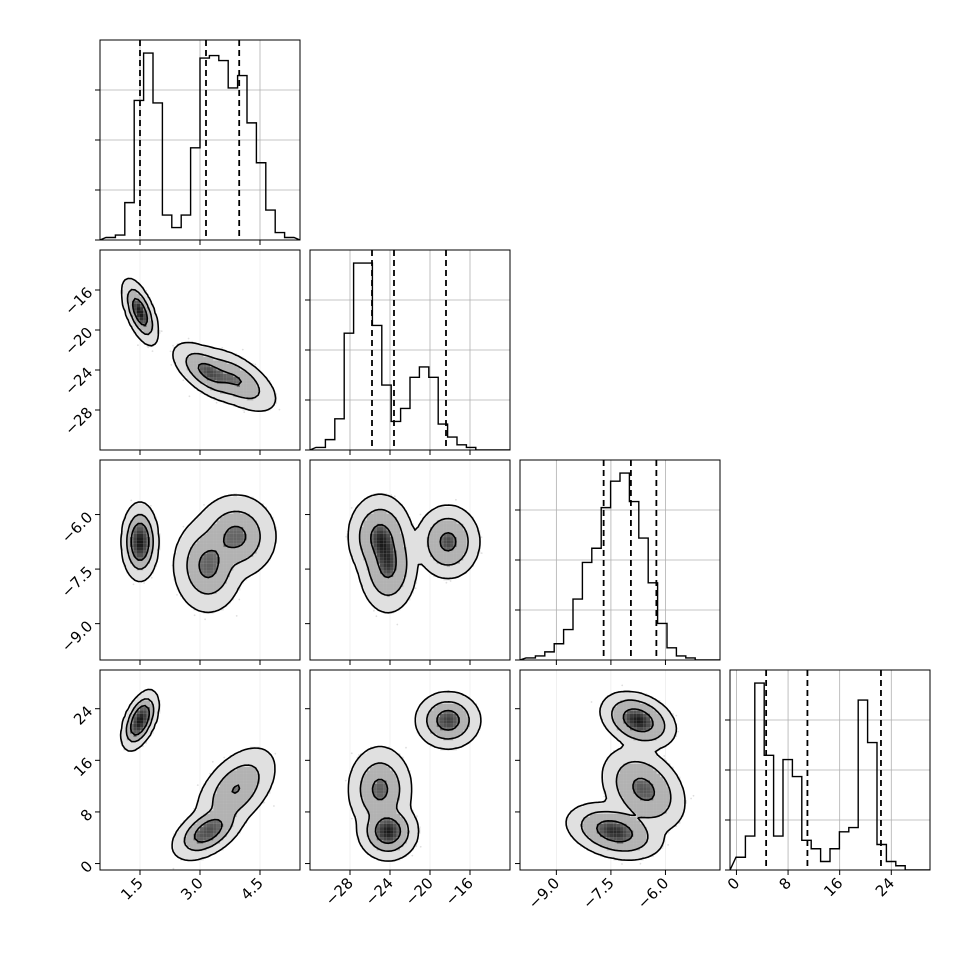  I want to click on panel-2-0: −9.0 −7.5 −6.0, so click(179, 562).